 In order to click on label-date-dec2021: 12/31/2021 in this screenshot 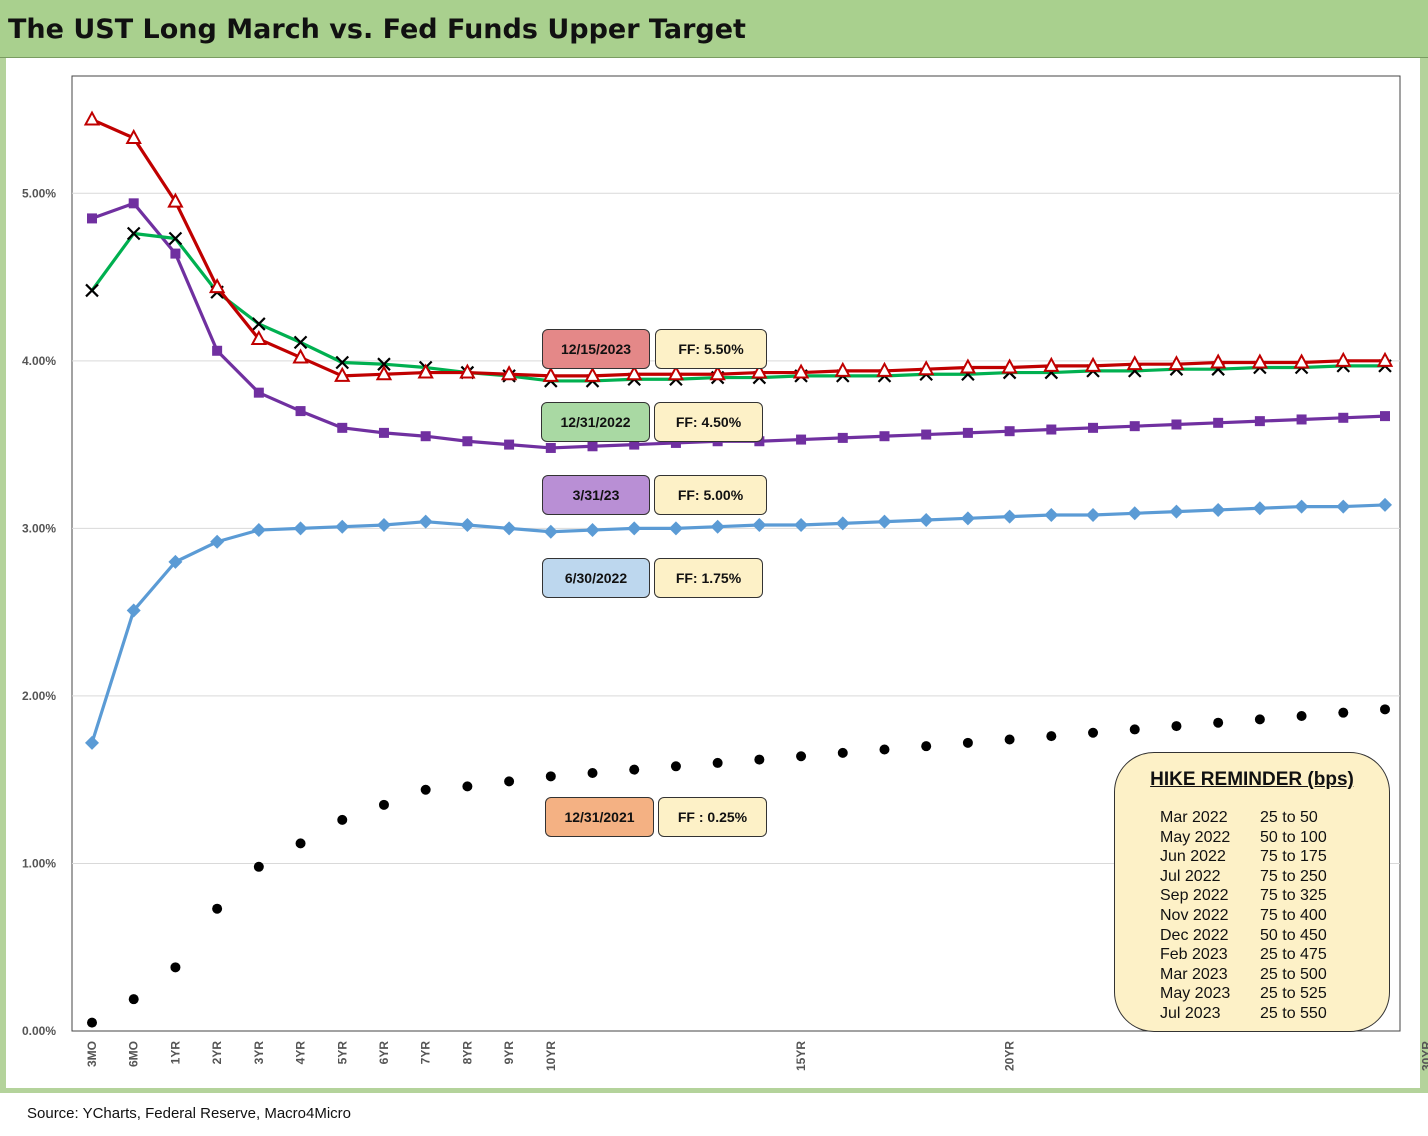, I will do `click(599, 817)`.